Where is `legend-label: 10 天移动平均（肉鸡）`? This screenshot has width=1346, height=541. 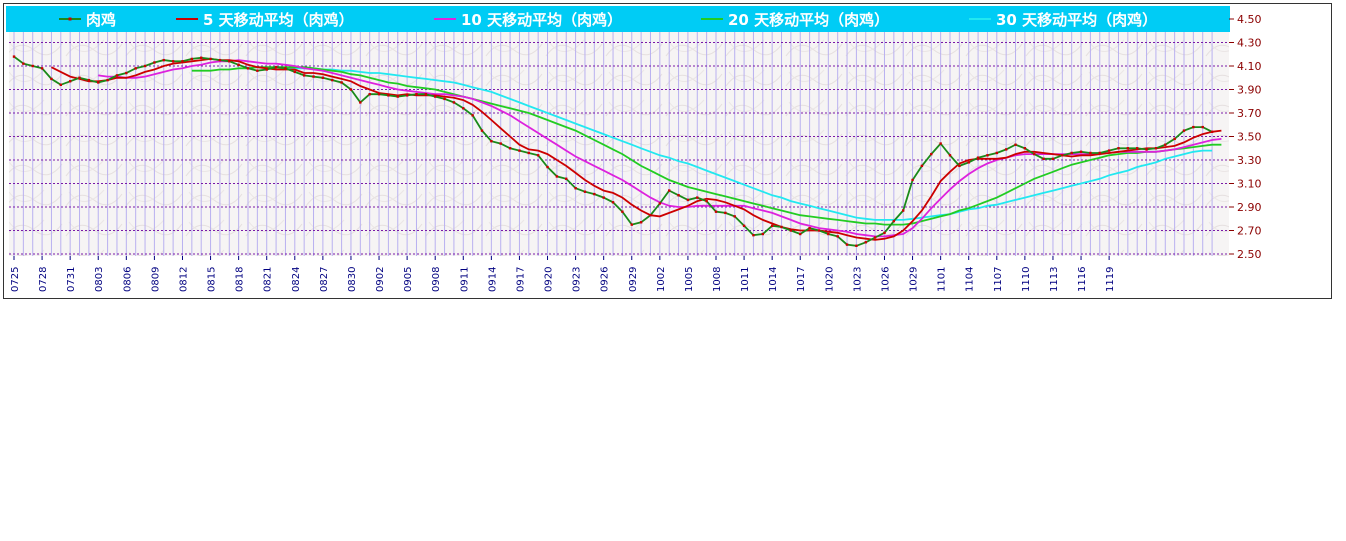
legend-label: 10 天移动平均（肉鸡） is located at coordinates (541, 20).